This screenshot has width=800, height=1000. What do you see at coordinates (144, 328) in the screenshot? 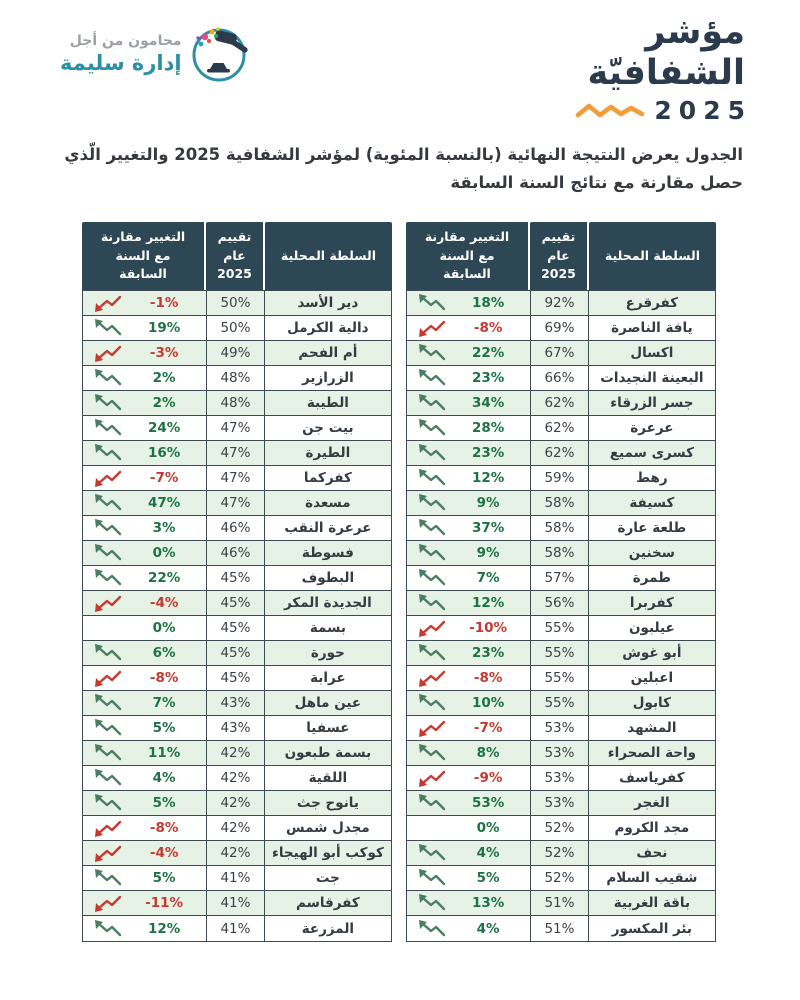
I see `change-cell: 19%` at bounding box center [144, 328].